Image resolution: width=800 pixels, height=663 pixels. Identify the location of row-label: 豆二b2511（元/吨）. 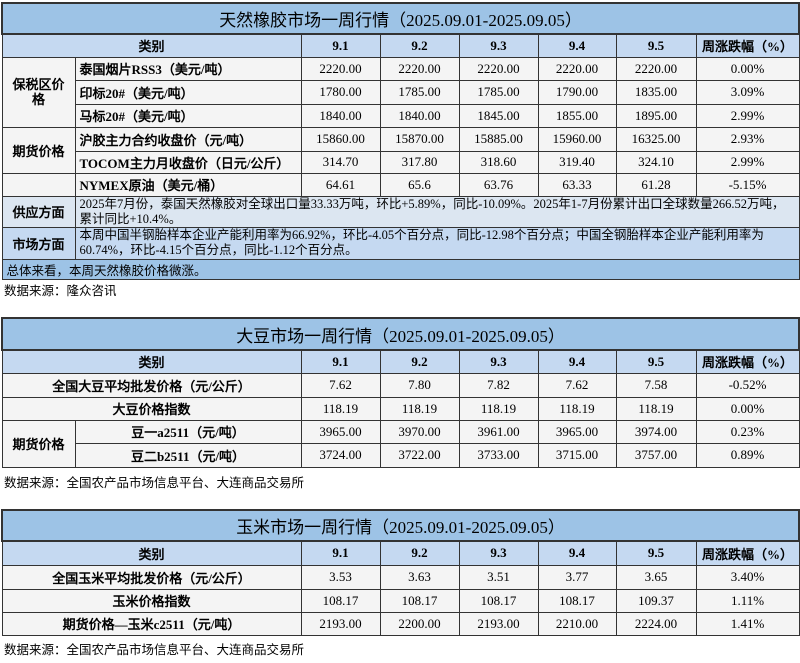
(188, 455).